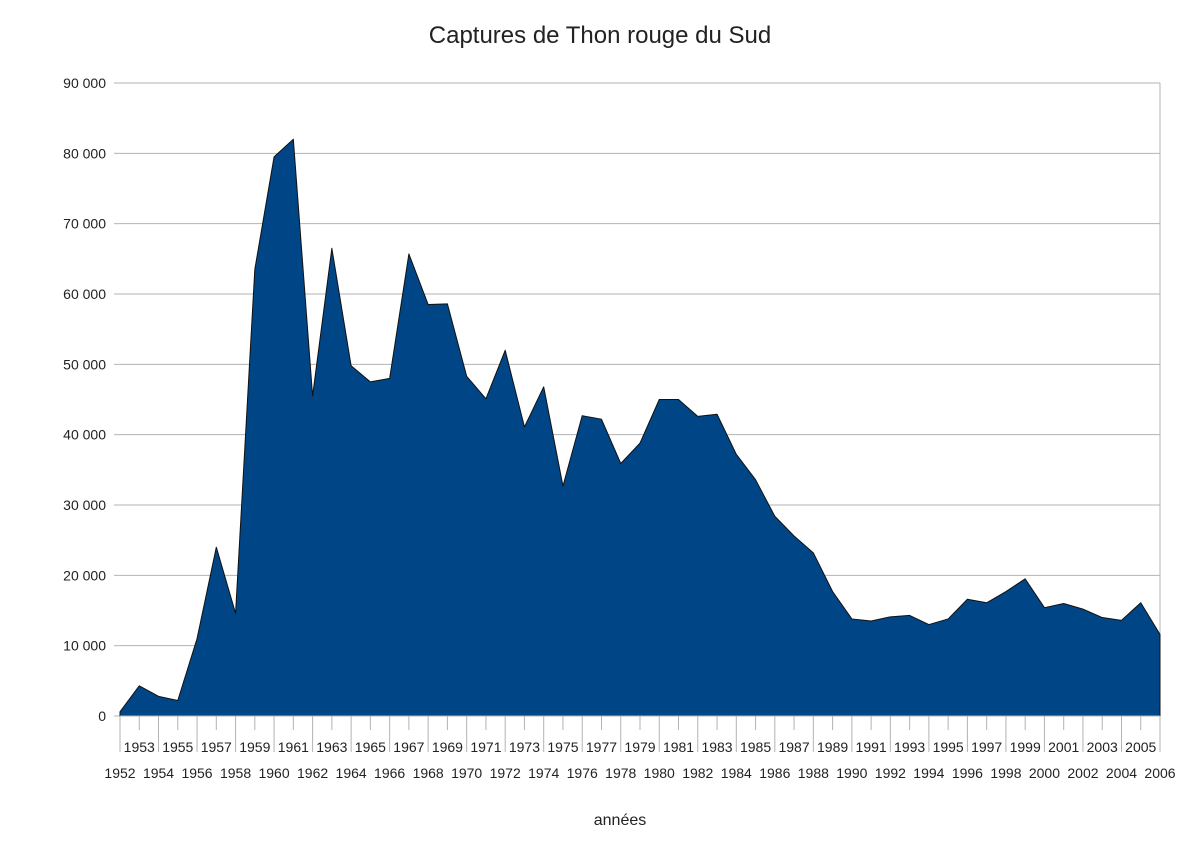 This screenshot has width=1200, height=851. I want to click on x-tick-label: 1983, so click(716, 747).